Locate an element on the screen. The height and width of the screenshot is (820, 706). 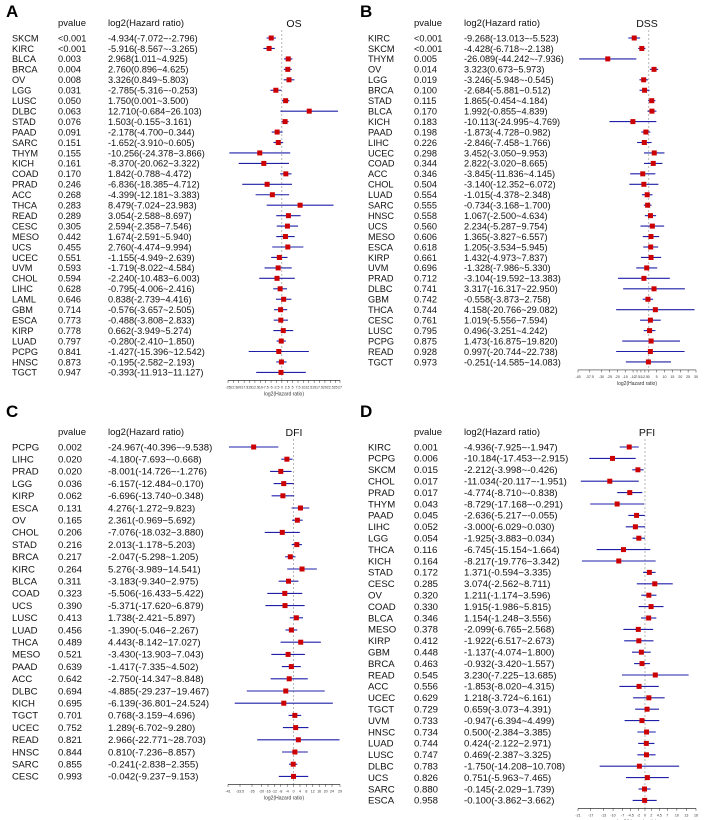
hr-ci-cell: -0.100(-3.862~3.662) is located at coordinates (509, 801).